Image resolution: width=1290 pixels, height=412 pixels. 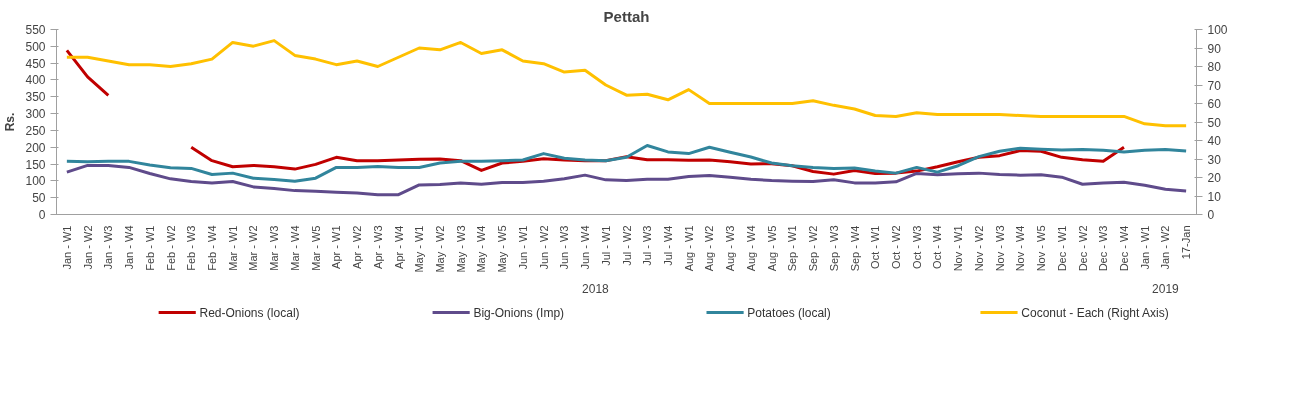 What do you see at coordinates (1123, 248) in the screenshot?
I see `x-tick-label: Dec - W4` at bounding box center [1123, 248].